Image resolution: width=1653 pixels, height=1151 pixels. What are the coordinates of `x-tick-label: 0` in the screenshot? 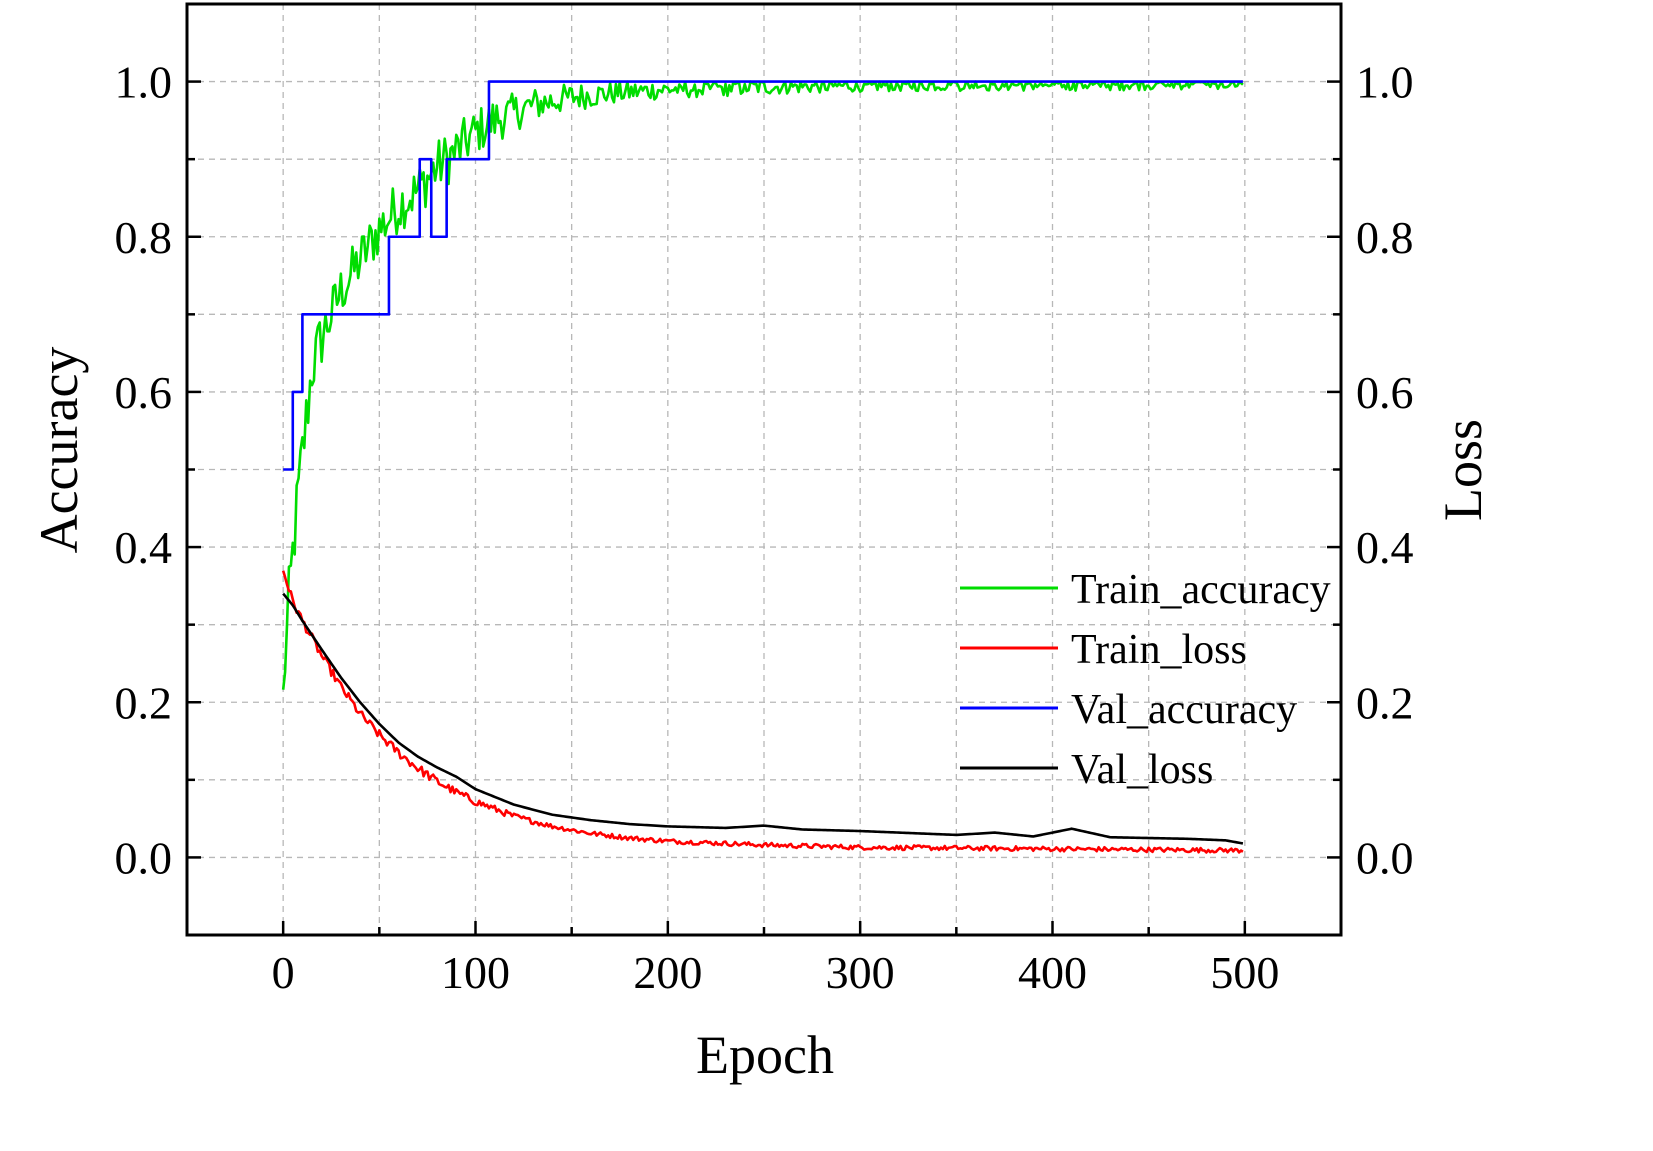 It's located at (283, 972).